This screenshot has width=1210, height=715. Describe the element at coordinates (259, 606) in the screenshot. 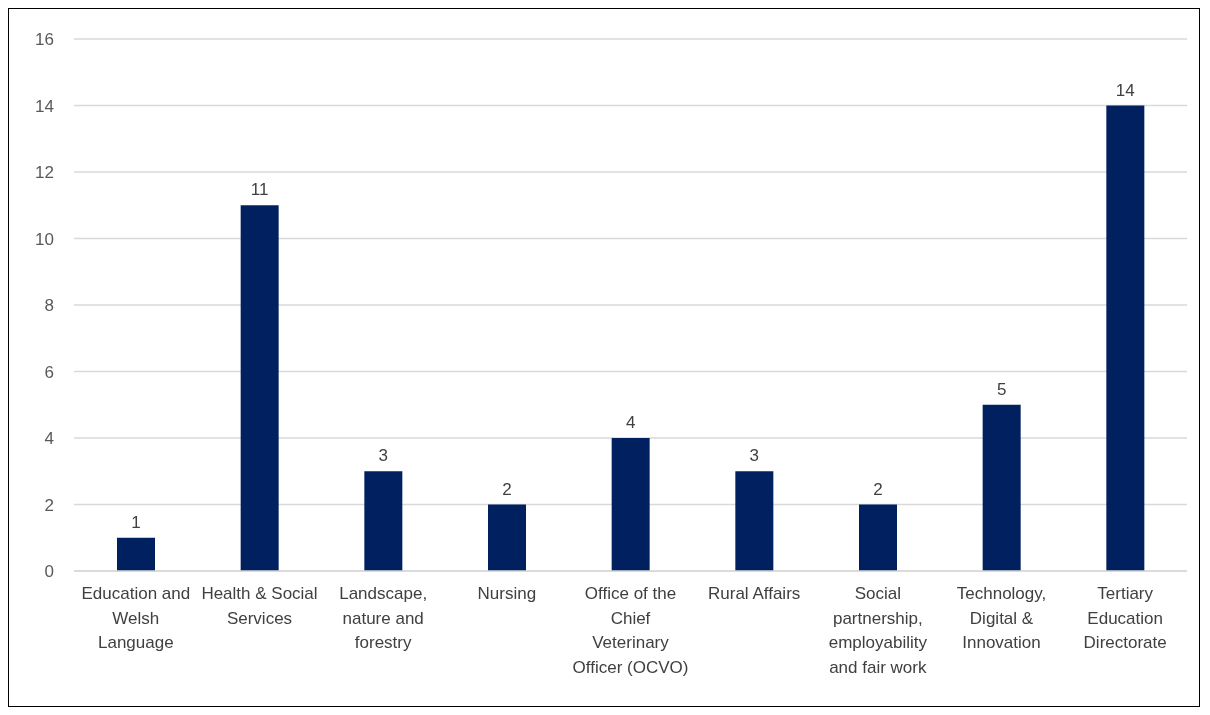

I see `x-tick-label: Health & Social Services` at that location.